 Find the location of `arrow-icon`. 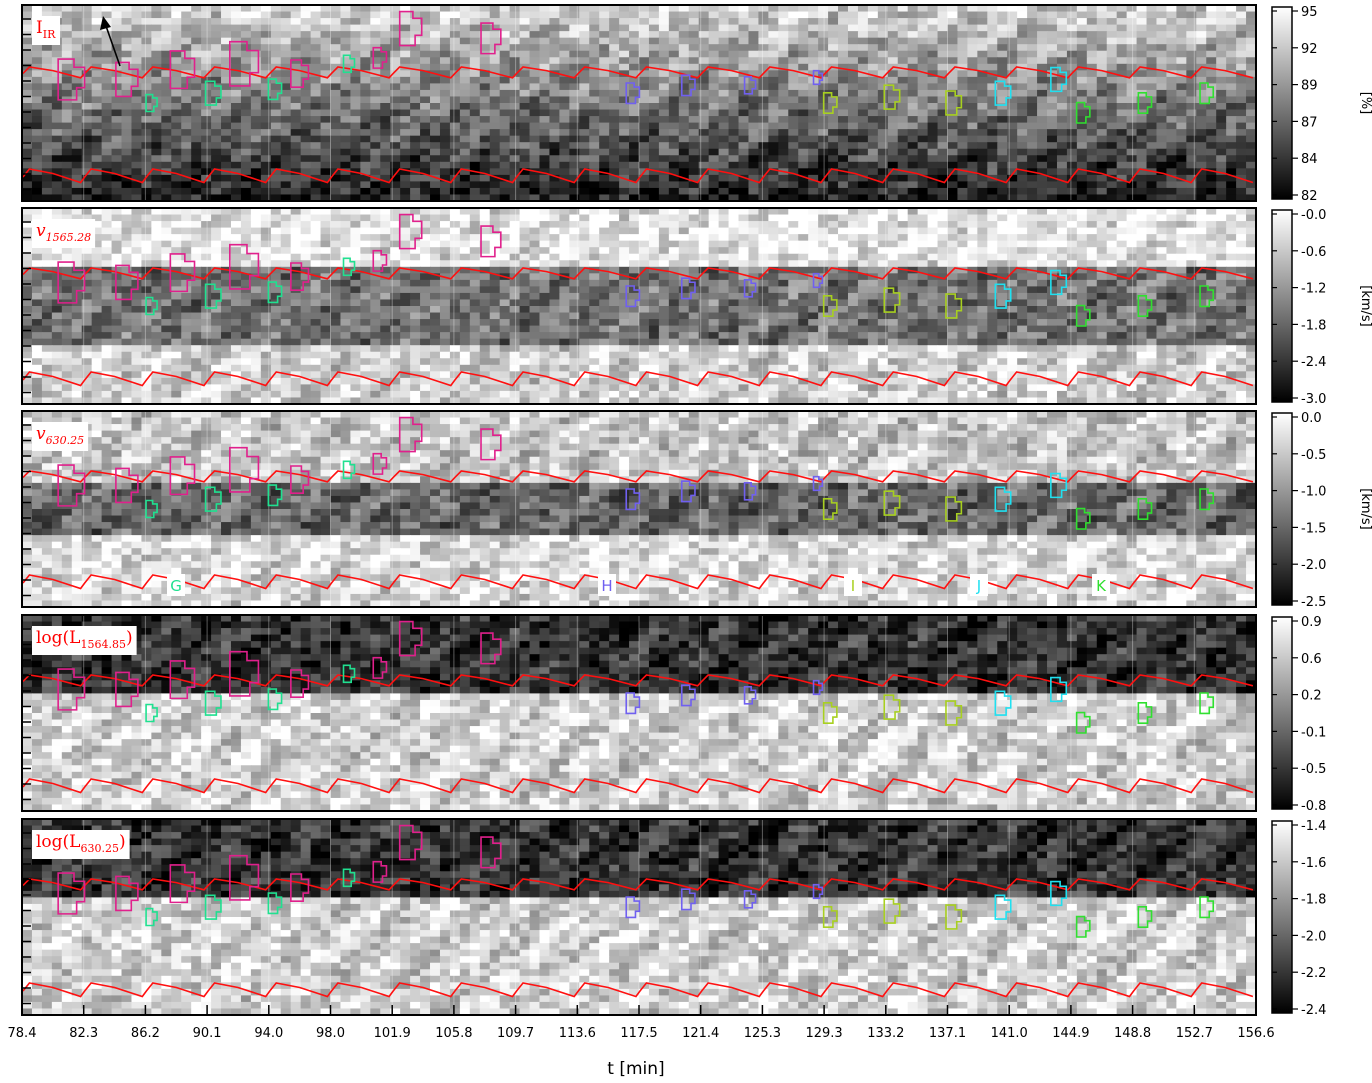

arrow-icon is located at coordinates (113, 46).